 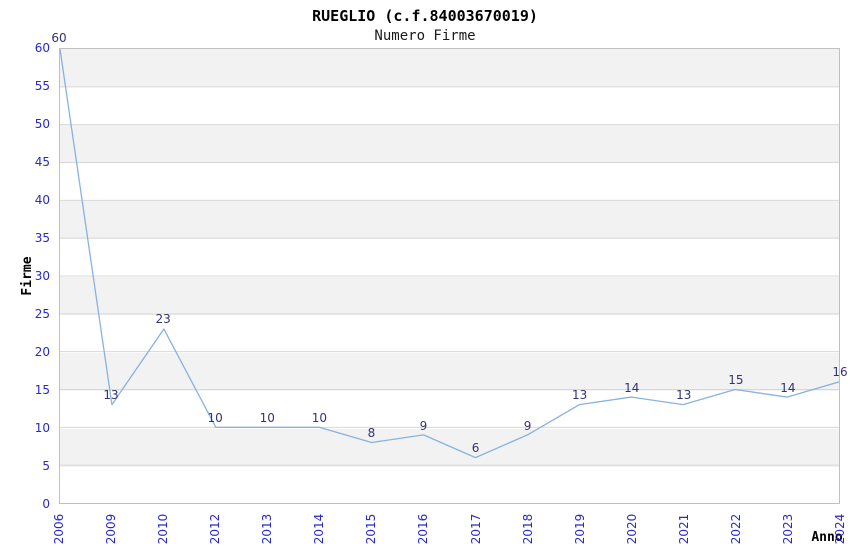 What do you see at coordinates (42, 86) in the screenshot?
I see `y-tick-label: 55` at bounding box center [42, 86].